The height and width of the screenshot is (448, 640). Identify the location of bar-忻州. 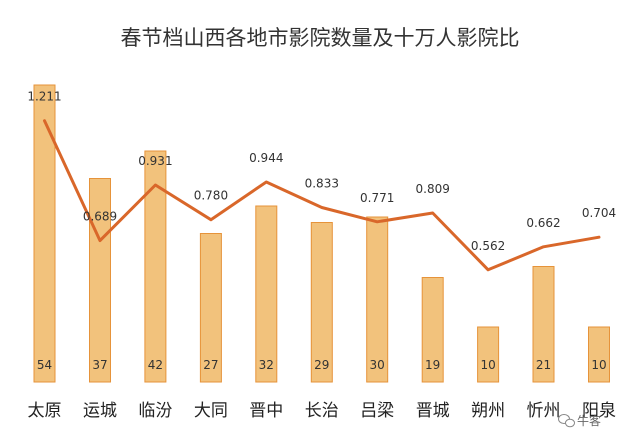
(543, 324).